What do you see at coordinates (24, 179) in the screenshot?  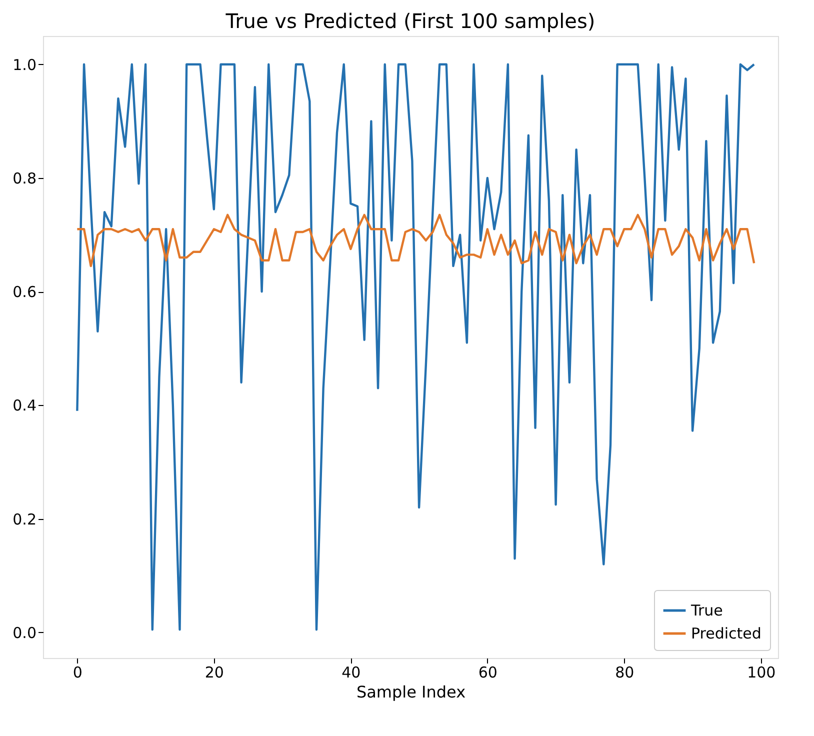 I see `y-tick-label: 0.8` at bounding box center [24, 179].